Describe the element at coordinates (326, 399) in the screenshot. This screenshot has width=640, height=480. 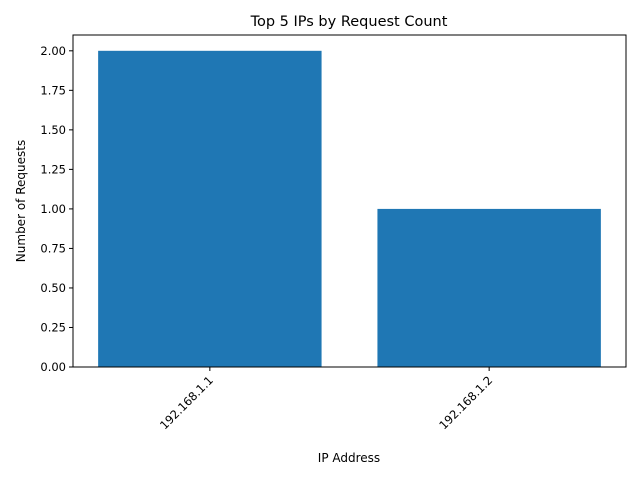
I see `x-axis: 192.168.1.1 192.168.1.2` at that location.